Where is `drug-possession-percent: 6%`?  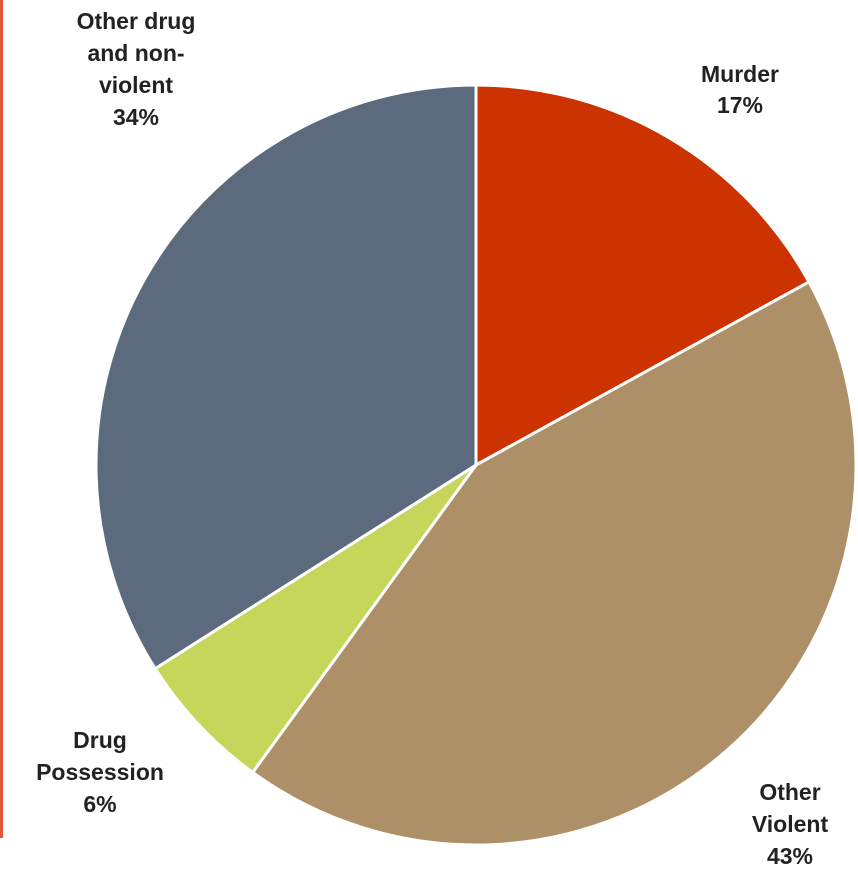
drug-possession-percent: 6% is located at coordinates (99, 804).